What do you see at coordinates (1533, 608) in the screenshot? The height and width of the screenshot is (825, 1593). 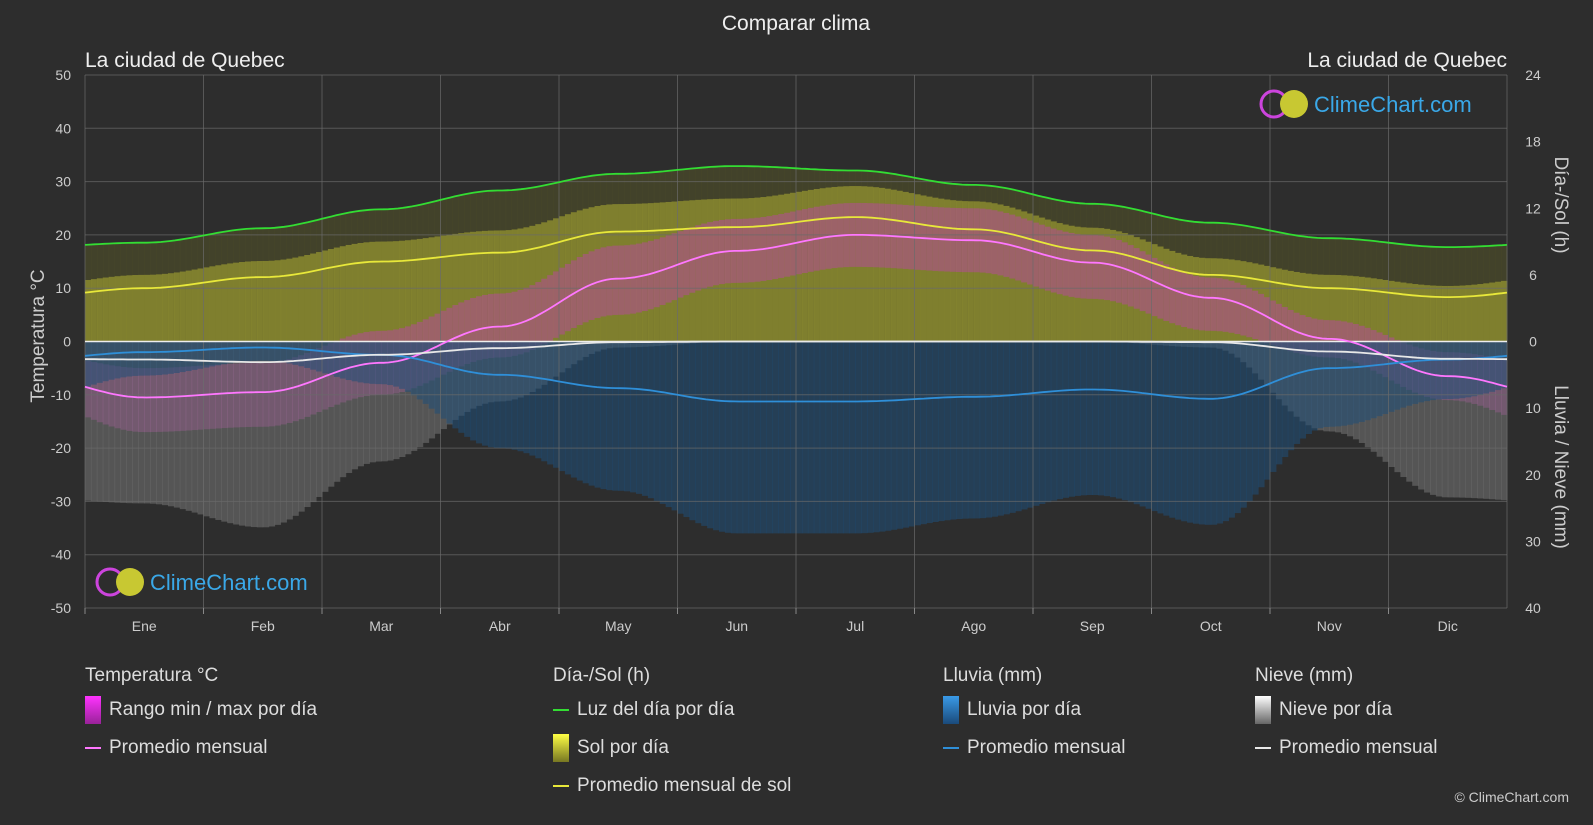 I see `y-right-bottom-tick: 40` at bounding box center [1533, 608].